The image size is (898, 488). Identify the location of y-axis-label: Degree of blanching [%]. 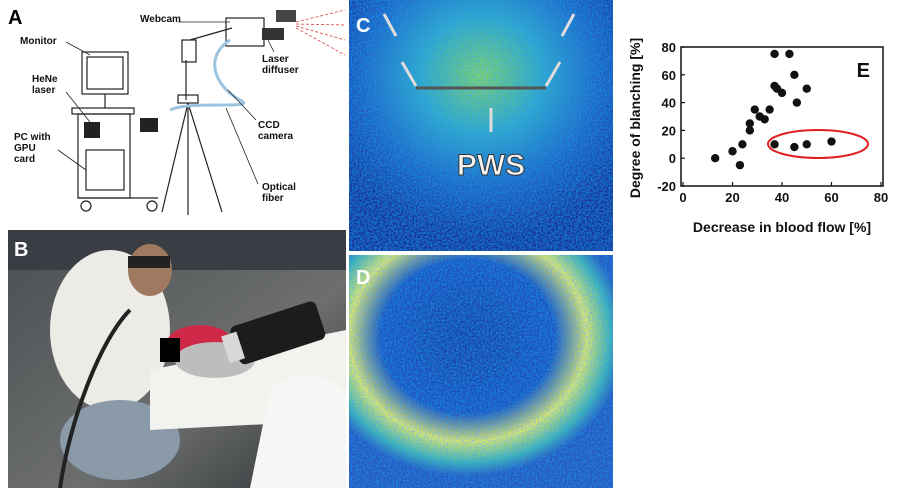
(635, 118).